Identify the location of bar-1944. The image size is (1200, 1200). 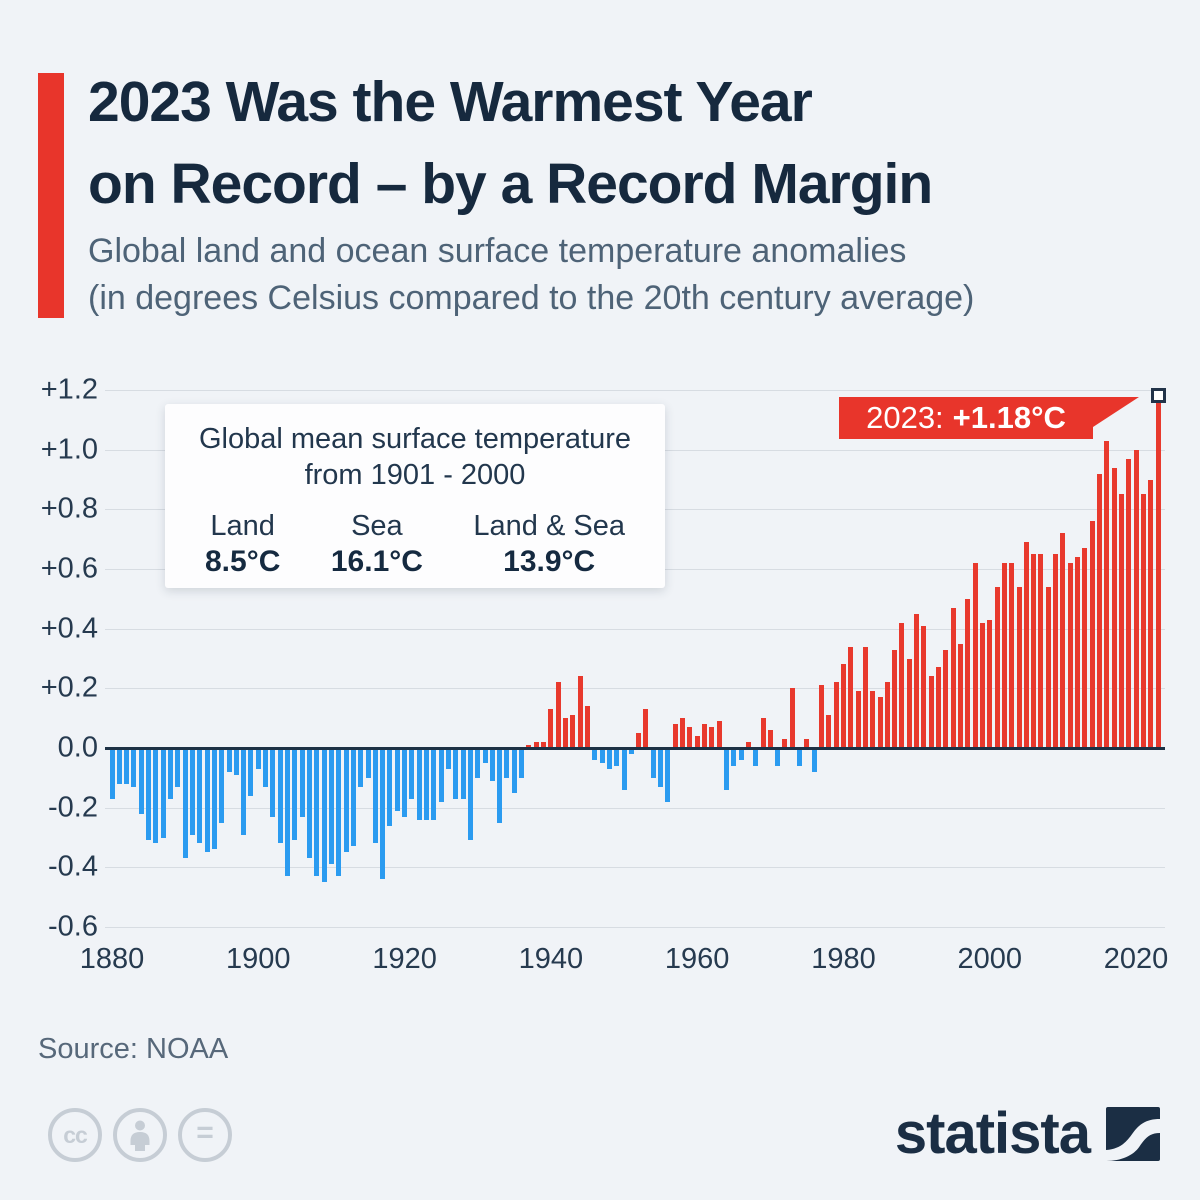
(580, 712).